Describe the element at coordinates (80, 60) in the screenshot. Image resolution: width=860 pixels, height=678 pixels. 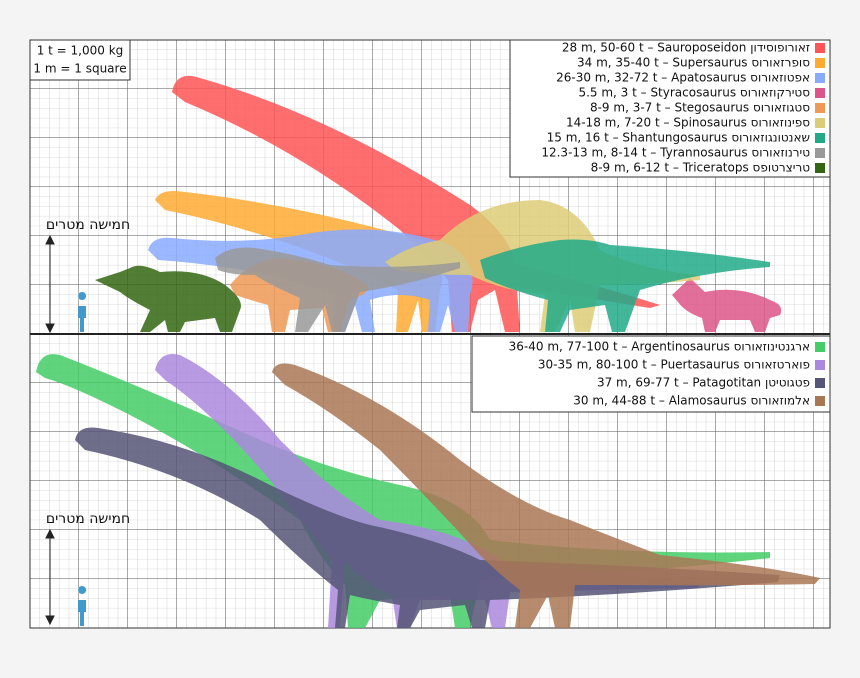
I see `scale-box` at that location.